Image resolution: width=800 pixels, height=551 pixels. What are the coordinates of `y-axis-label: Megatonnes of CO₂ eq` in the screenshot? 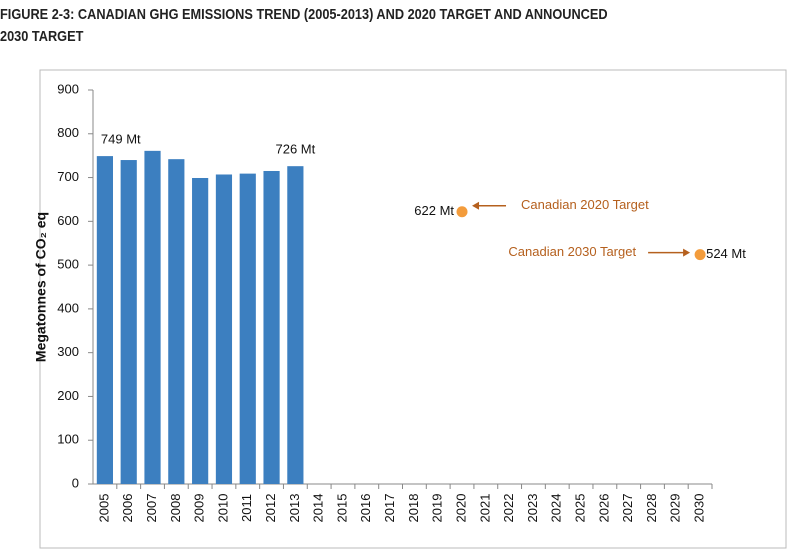 It's located at (41, 287).